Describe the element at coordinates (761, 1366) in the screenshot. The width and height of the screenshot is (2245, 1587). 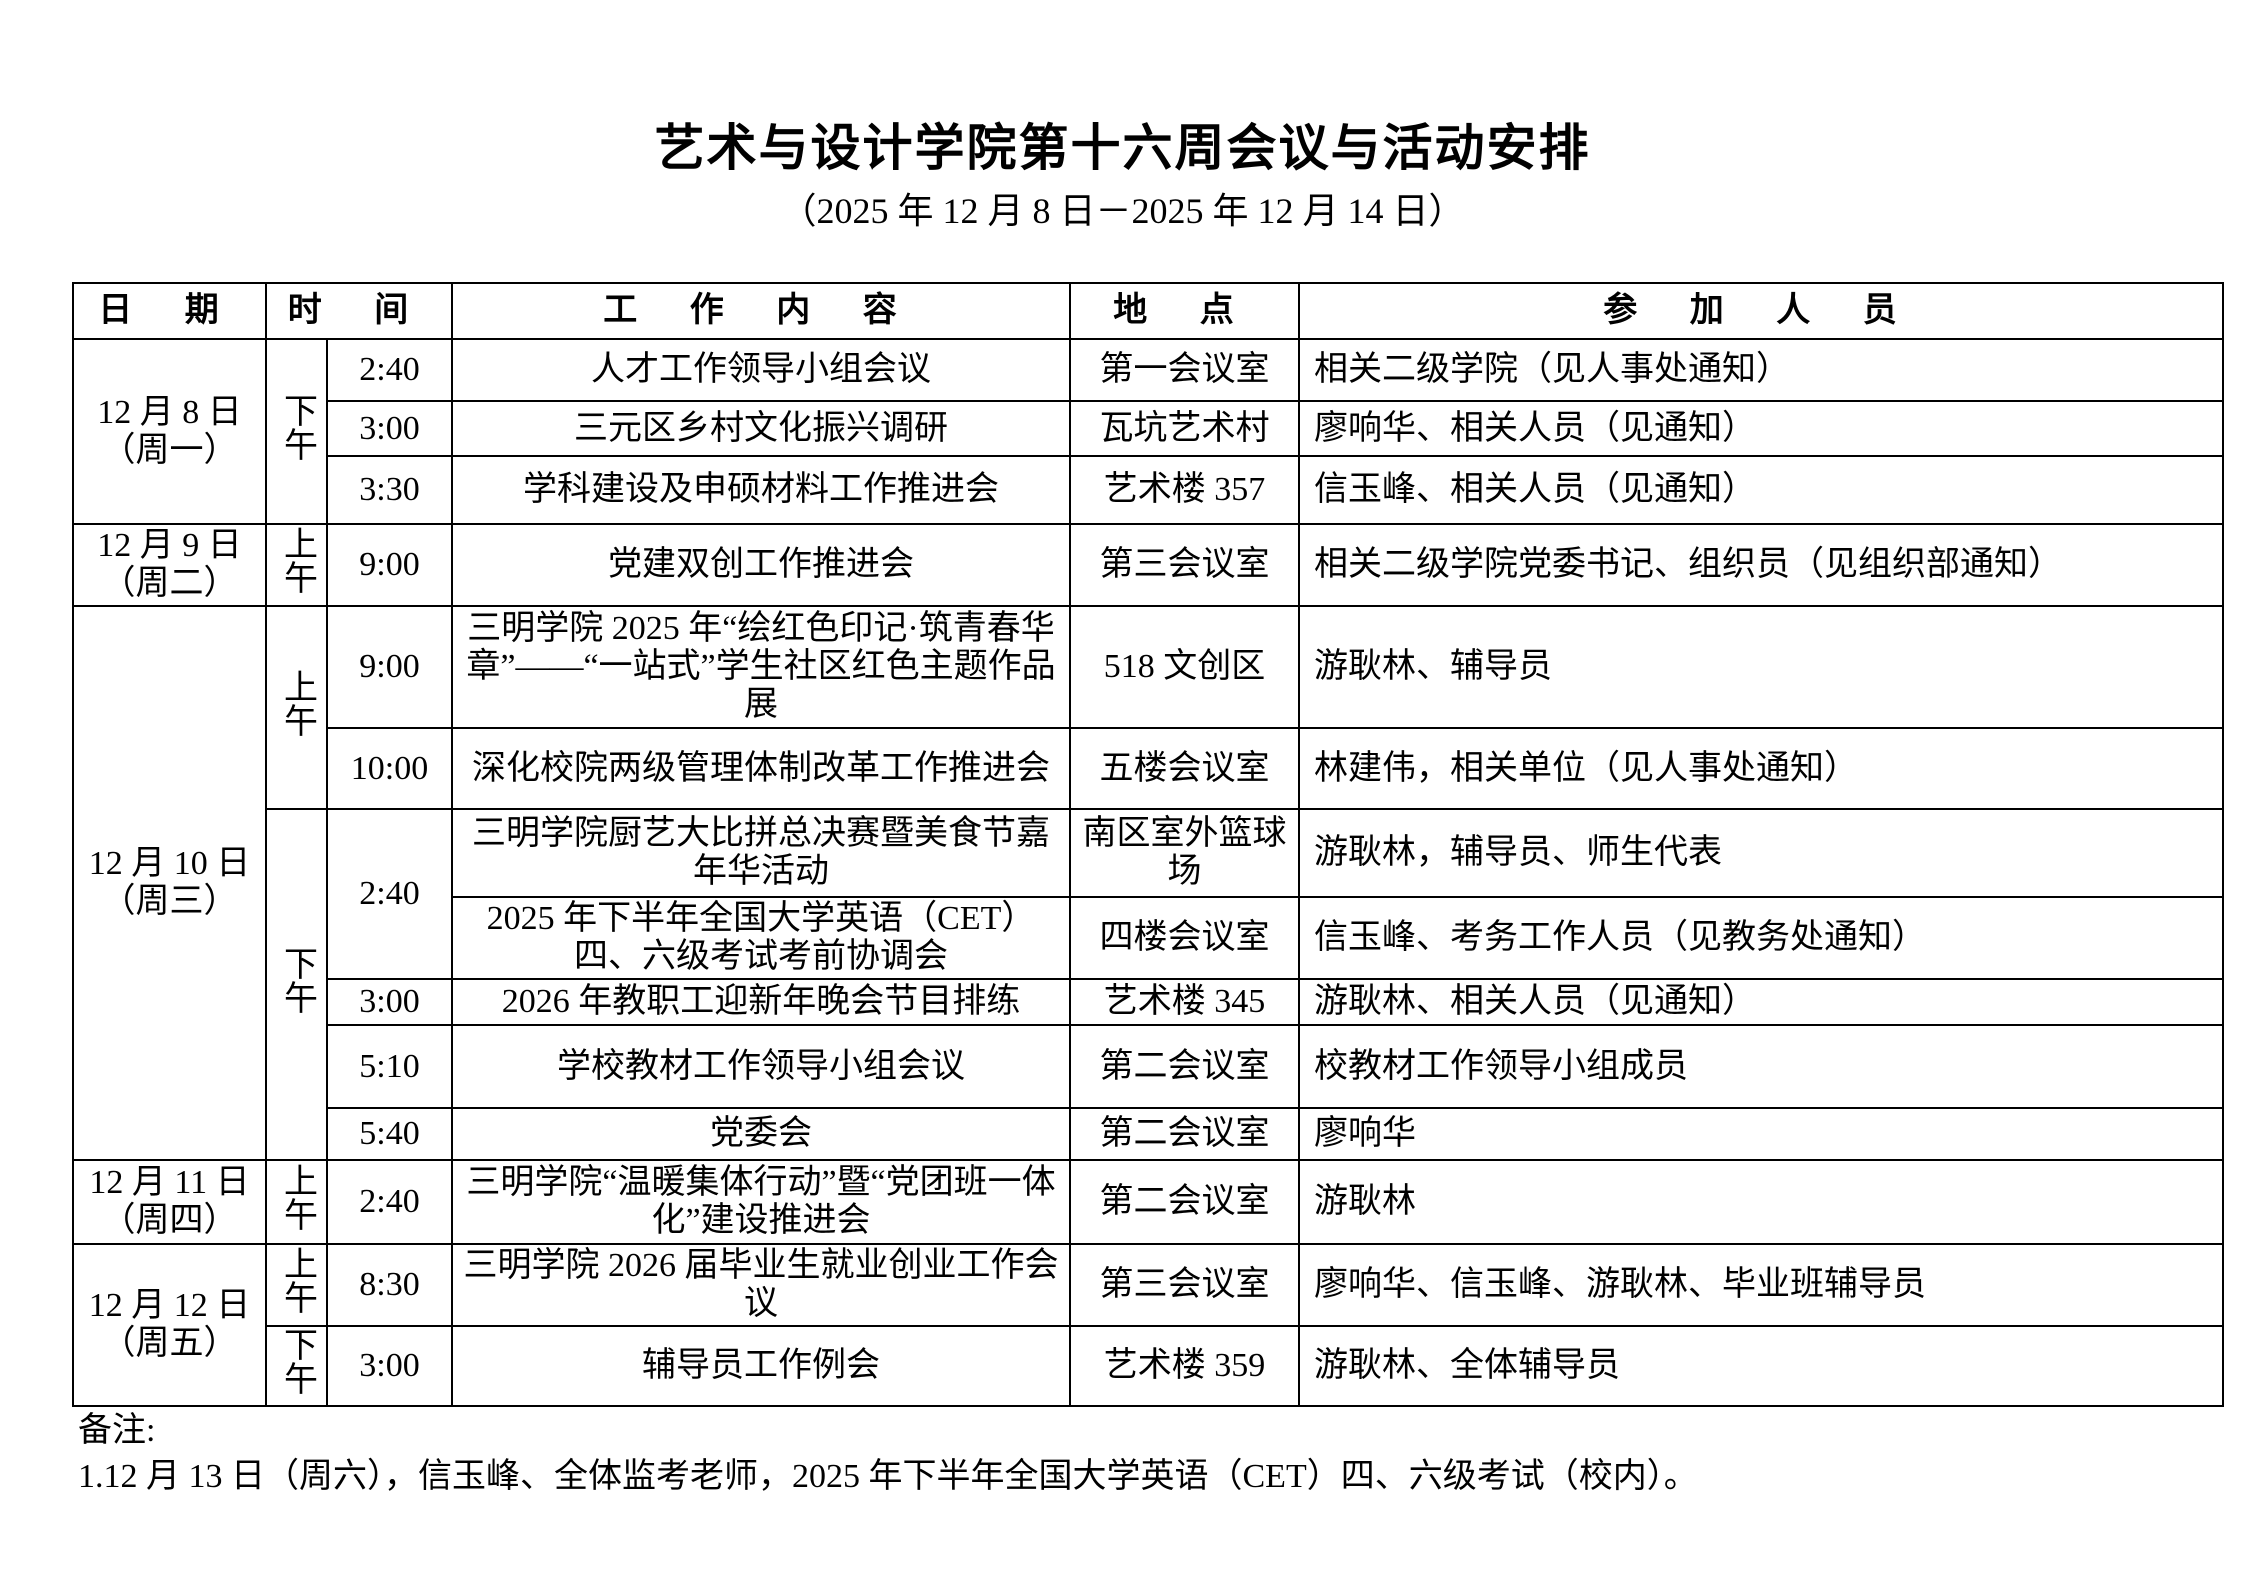
I see `content-cell: 辅导员工作例会` at that location.